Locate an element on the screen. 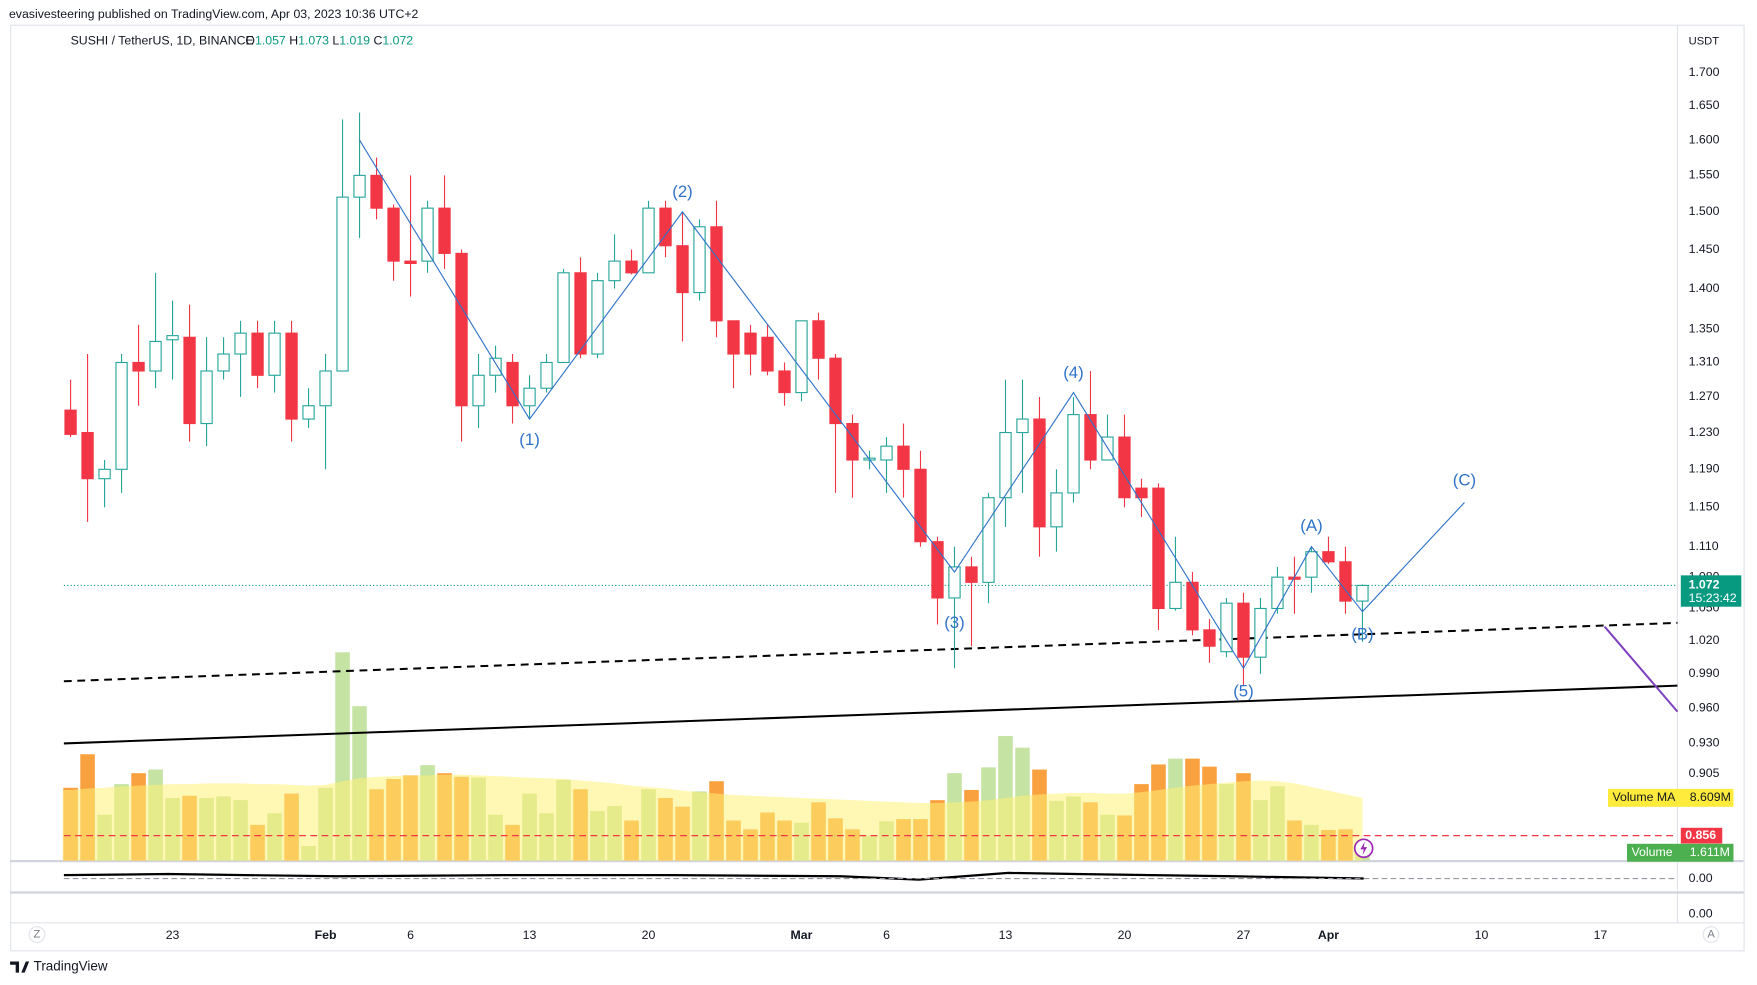 The height and width of the screenshot is (985, 1757). x-tick-label: 6 is located at coordinates (410, 935).